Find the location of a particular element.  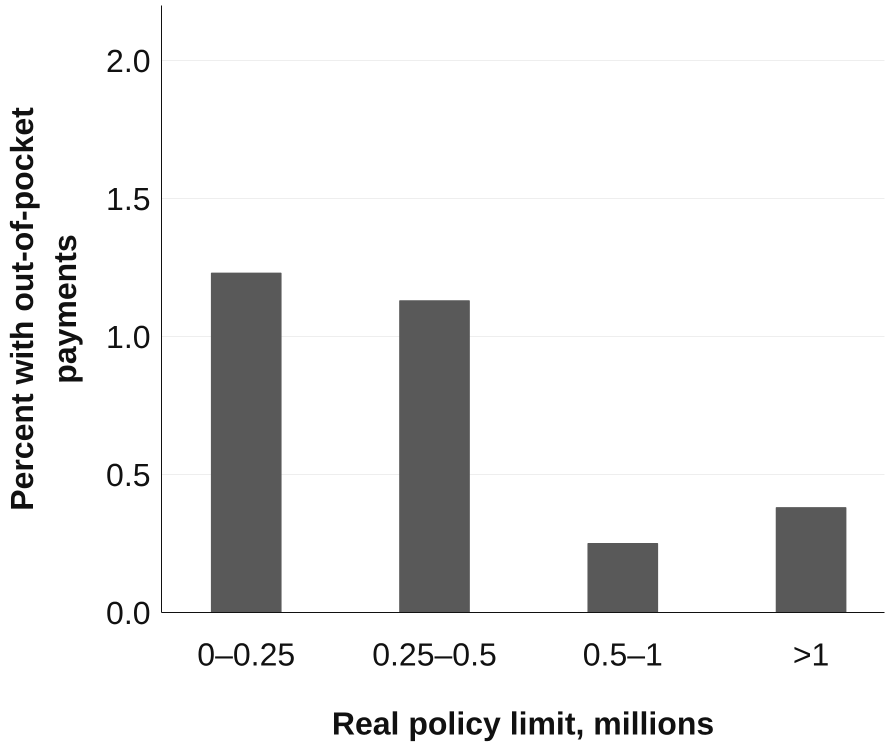

x-tick-label: 0.25–0.5 is located at coordinates (434, 654).